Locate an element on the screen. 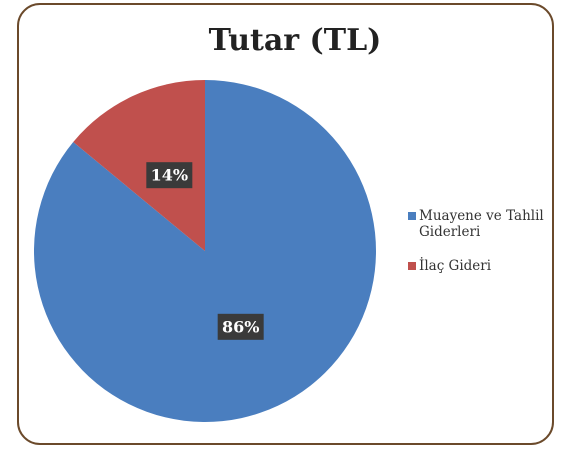  legend-item: Muayene ve Tahlil Giderleri is located at coordinates (478, 224).